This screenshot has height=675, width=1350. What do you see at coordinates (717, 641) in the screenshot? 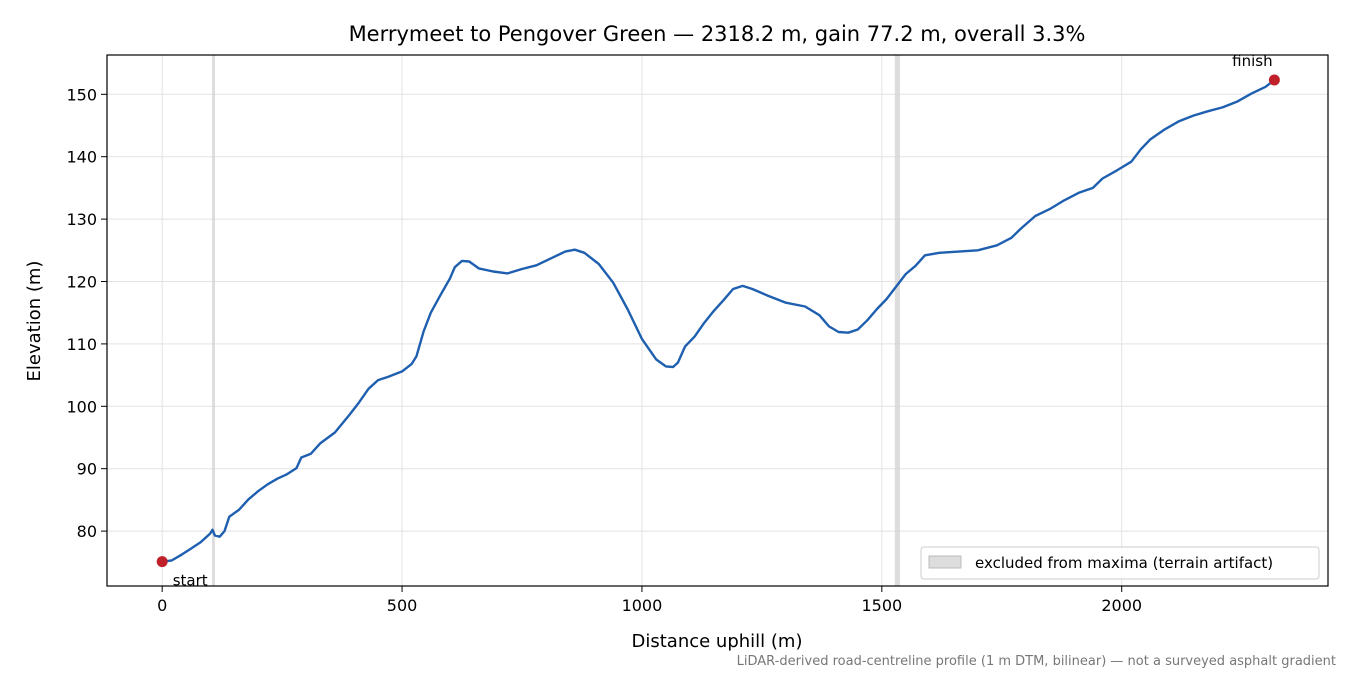
I see `x-axis-label: Distance uphill (m)` at bounding box center [717, 641].